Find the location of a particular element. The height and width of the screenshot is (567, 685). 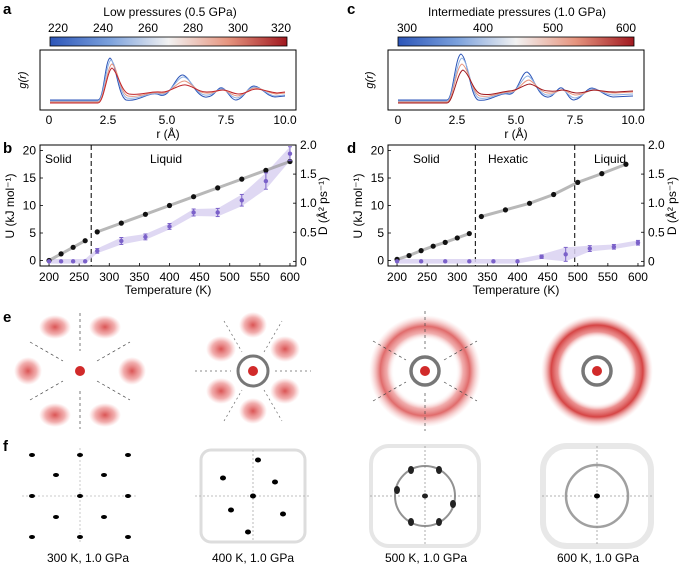

gr-curves-a is located at coordinates (168, 80).